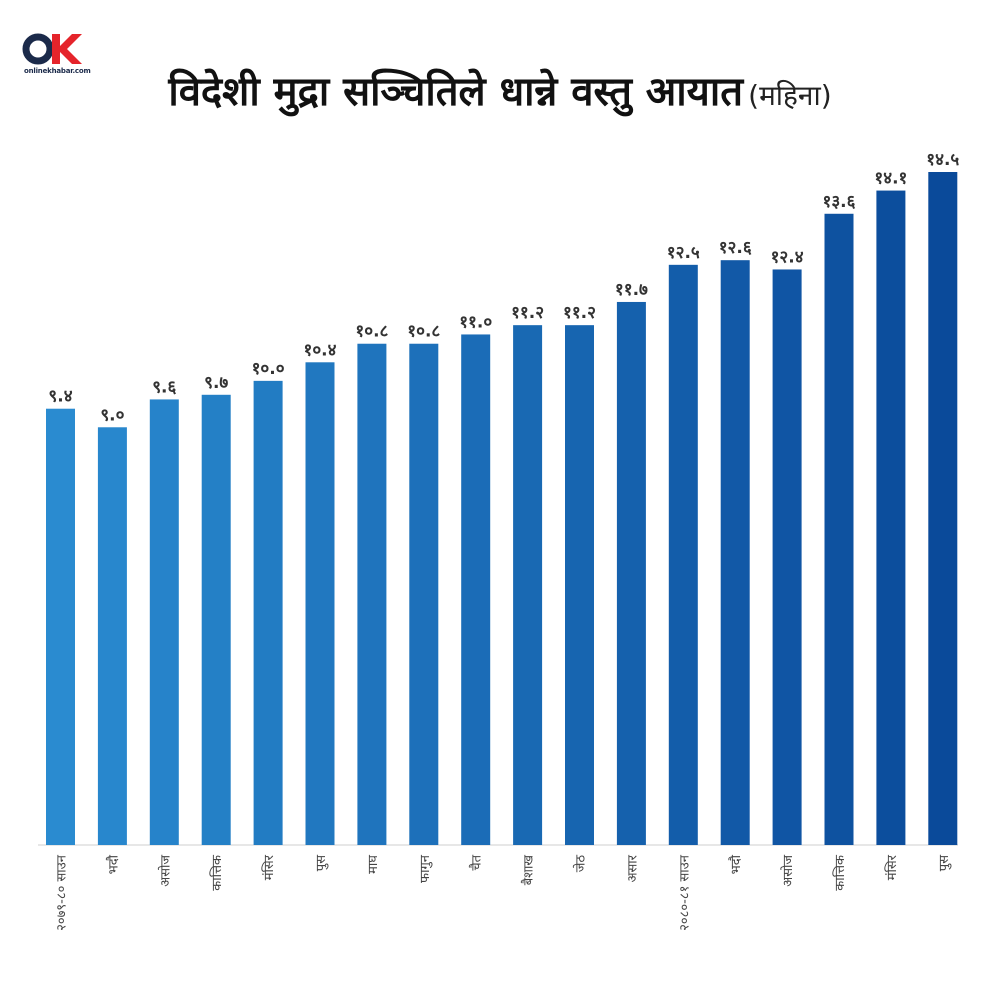 This screenshot has height=1000, width=1000. What do you see at coordinates (269, 867) in the screenshot?
I see `x-tick-label-5: मंसिर` at bounding box center [269, 867].